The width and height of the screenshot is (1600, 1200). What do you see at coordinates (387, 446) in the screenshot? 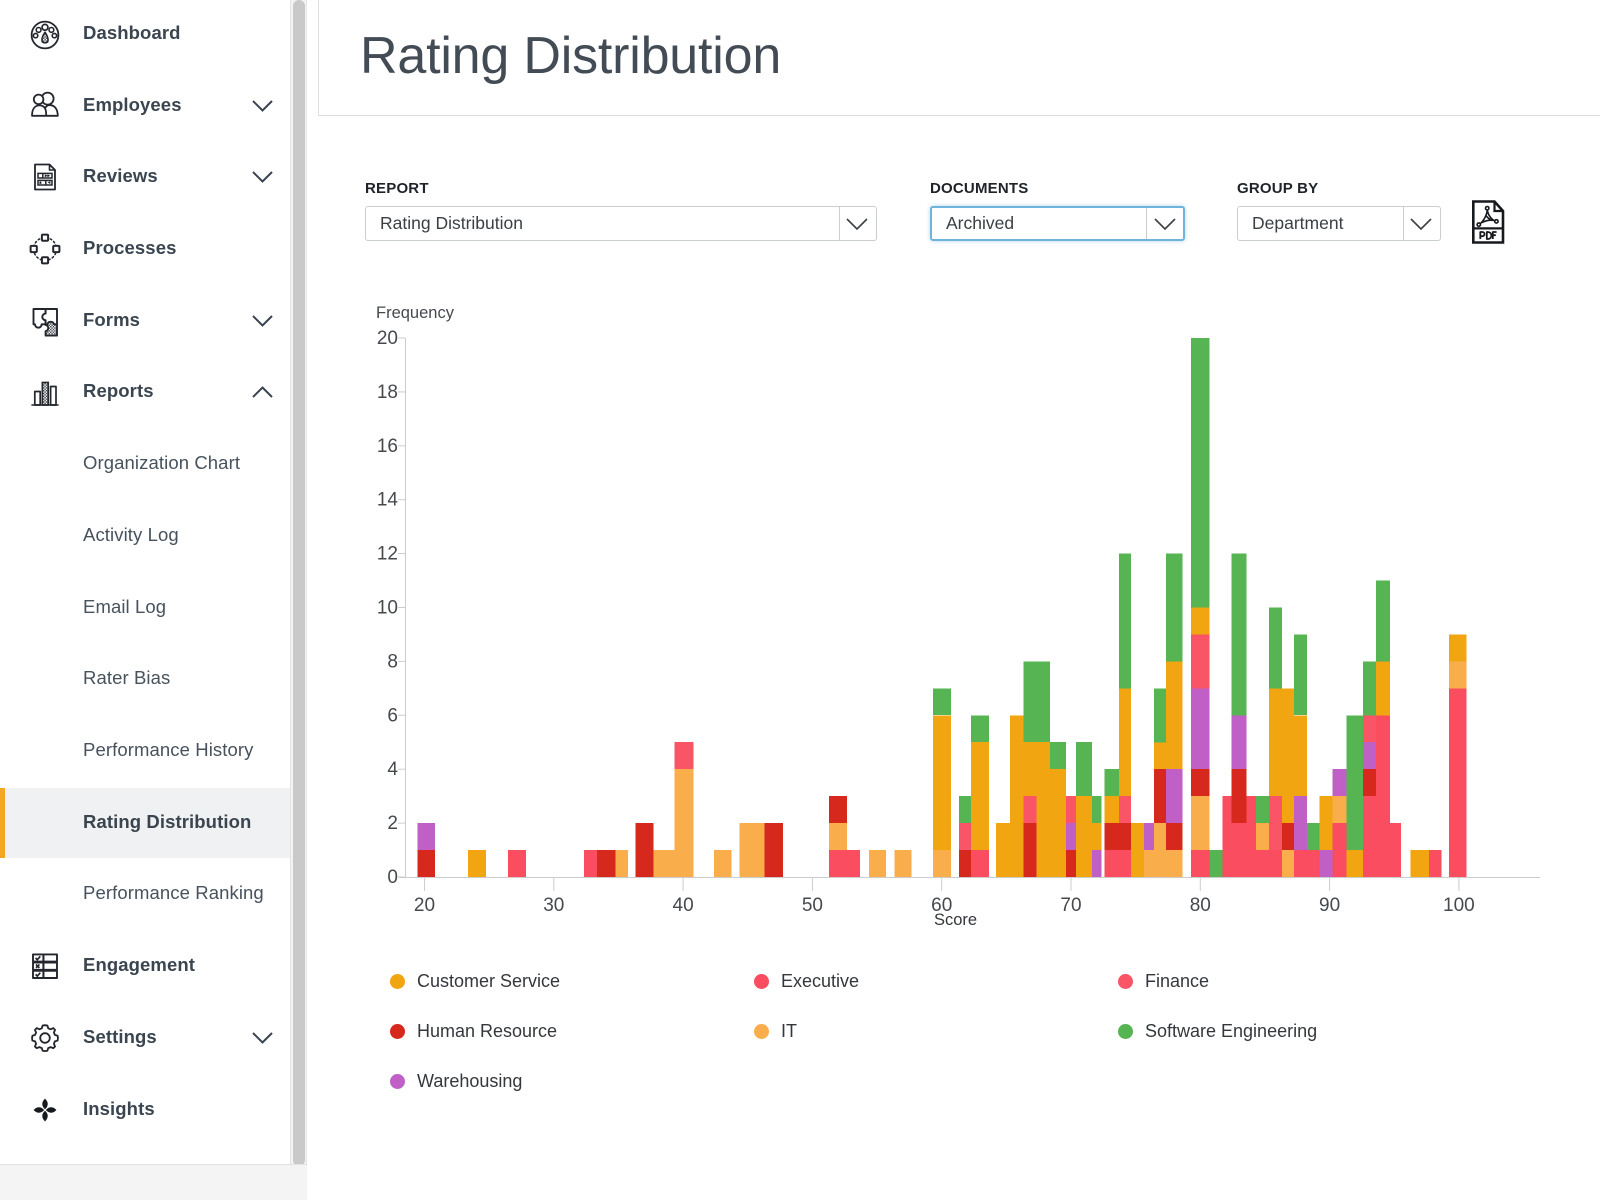
I see `svg-text: 16` at bounding box center [387, 446].